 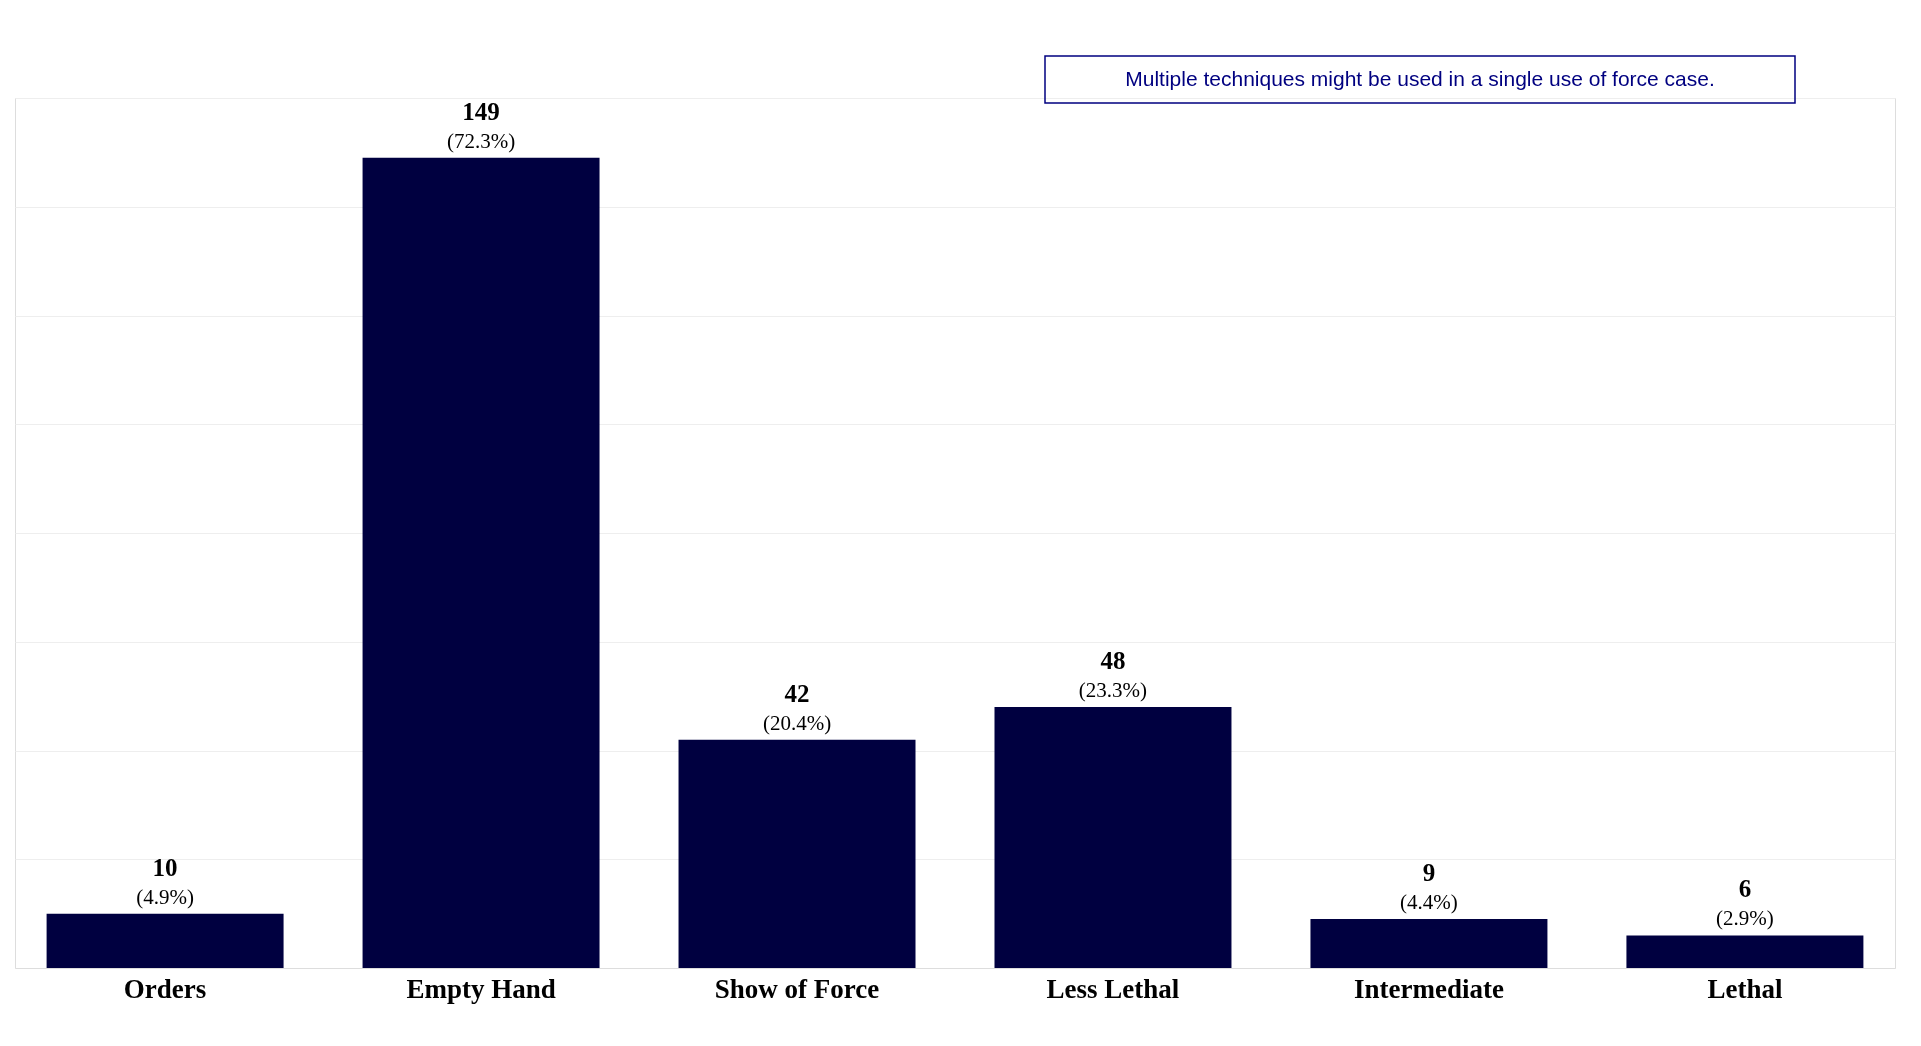 I want to click on annotation: (20.4%), so click(x=797, y=722).